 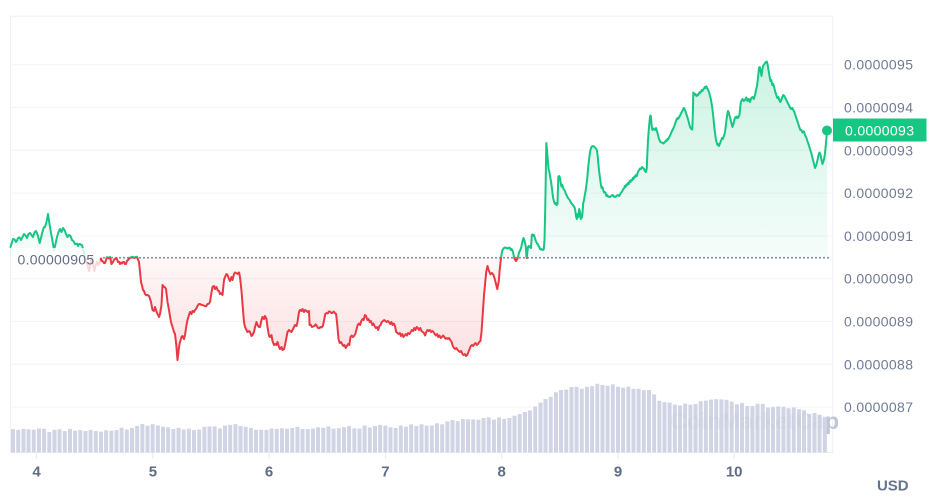 I want to click on svg-text: 9, so click(x=618, y=472).